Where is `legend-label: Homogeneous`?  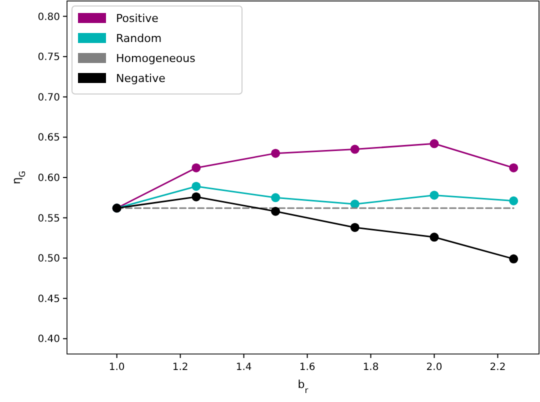
legend-label: Homogeneous is located at coordinates (156, 58).